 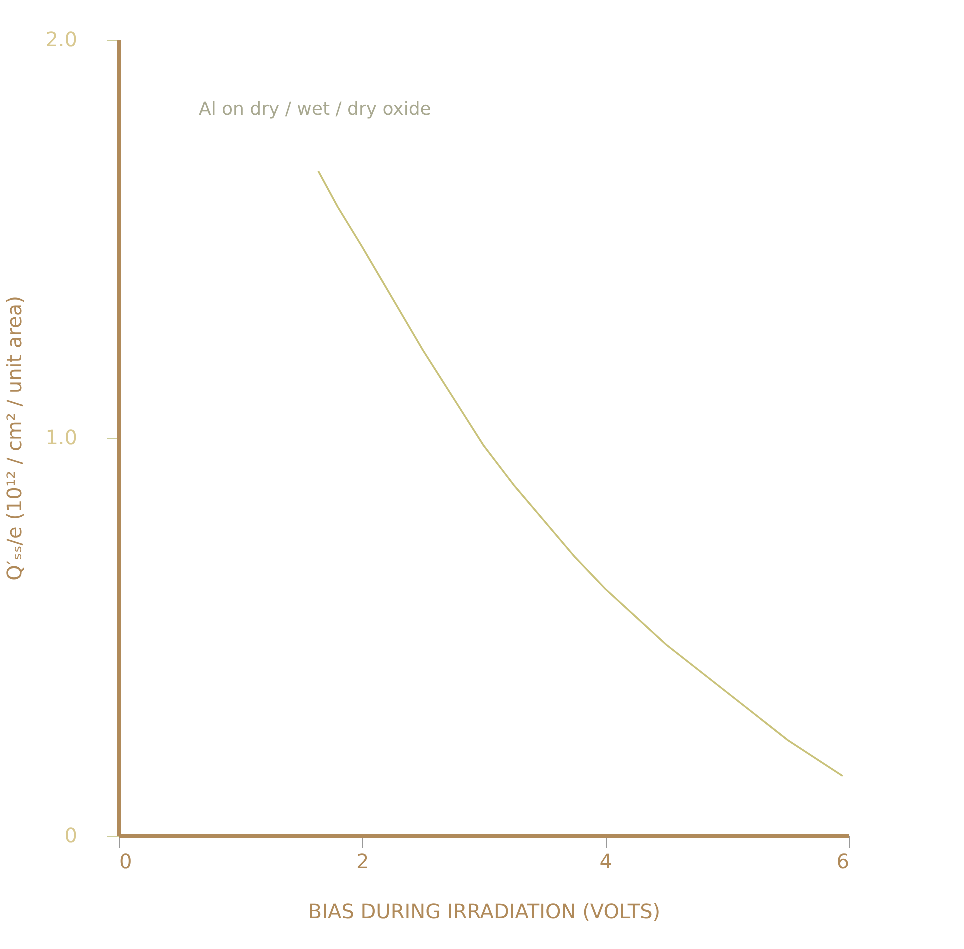 What do you see at coordinates (71, 836) in the screenshot?
I see `y-tick-label: 0` at bounding box center [71, 836].